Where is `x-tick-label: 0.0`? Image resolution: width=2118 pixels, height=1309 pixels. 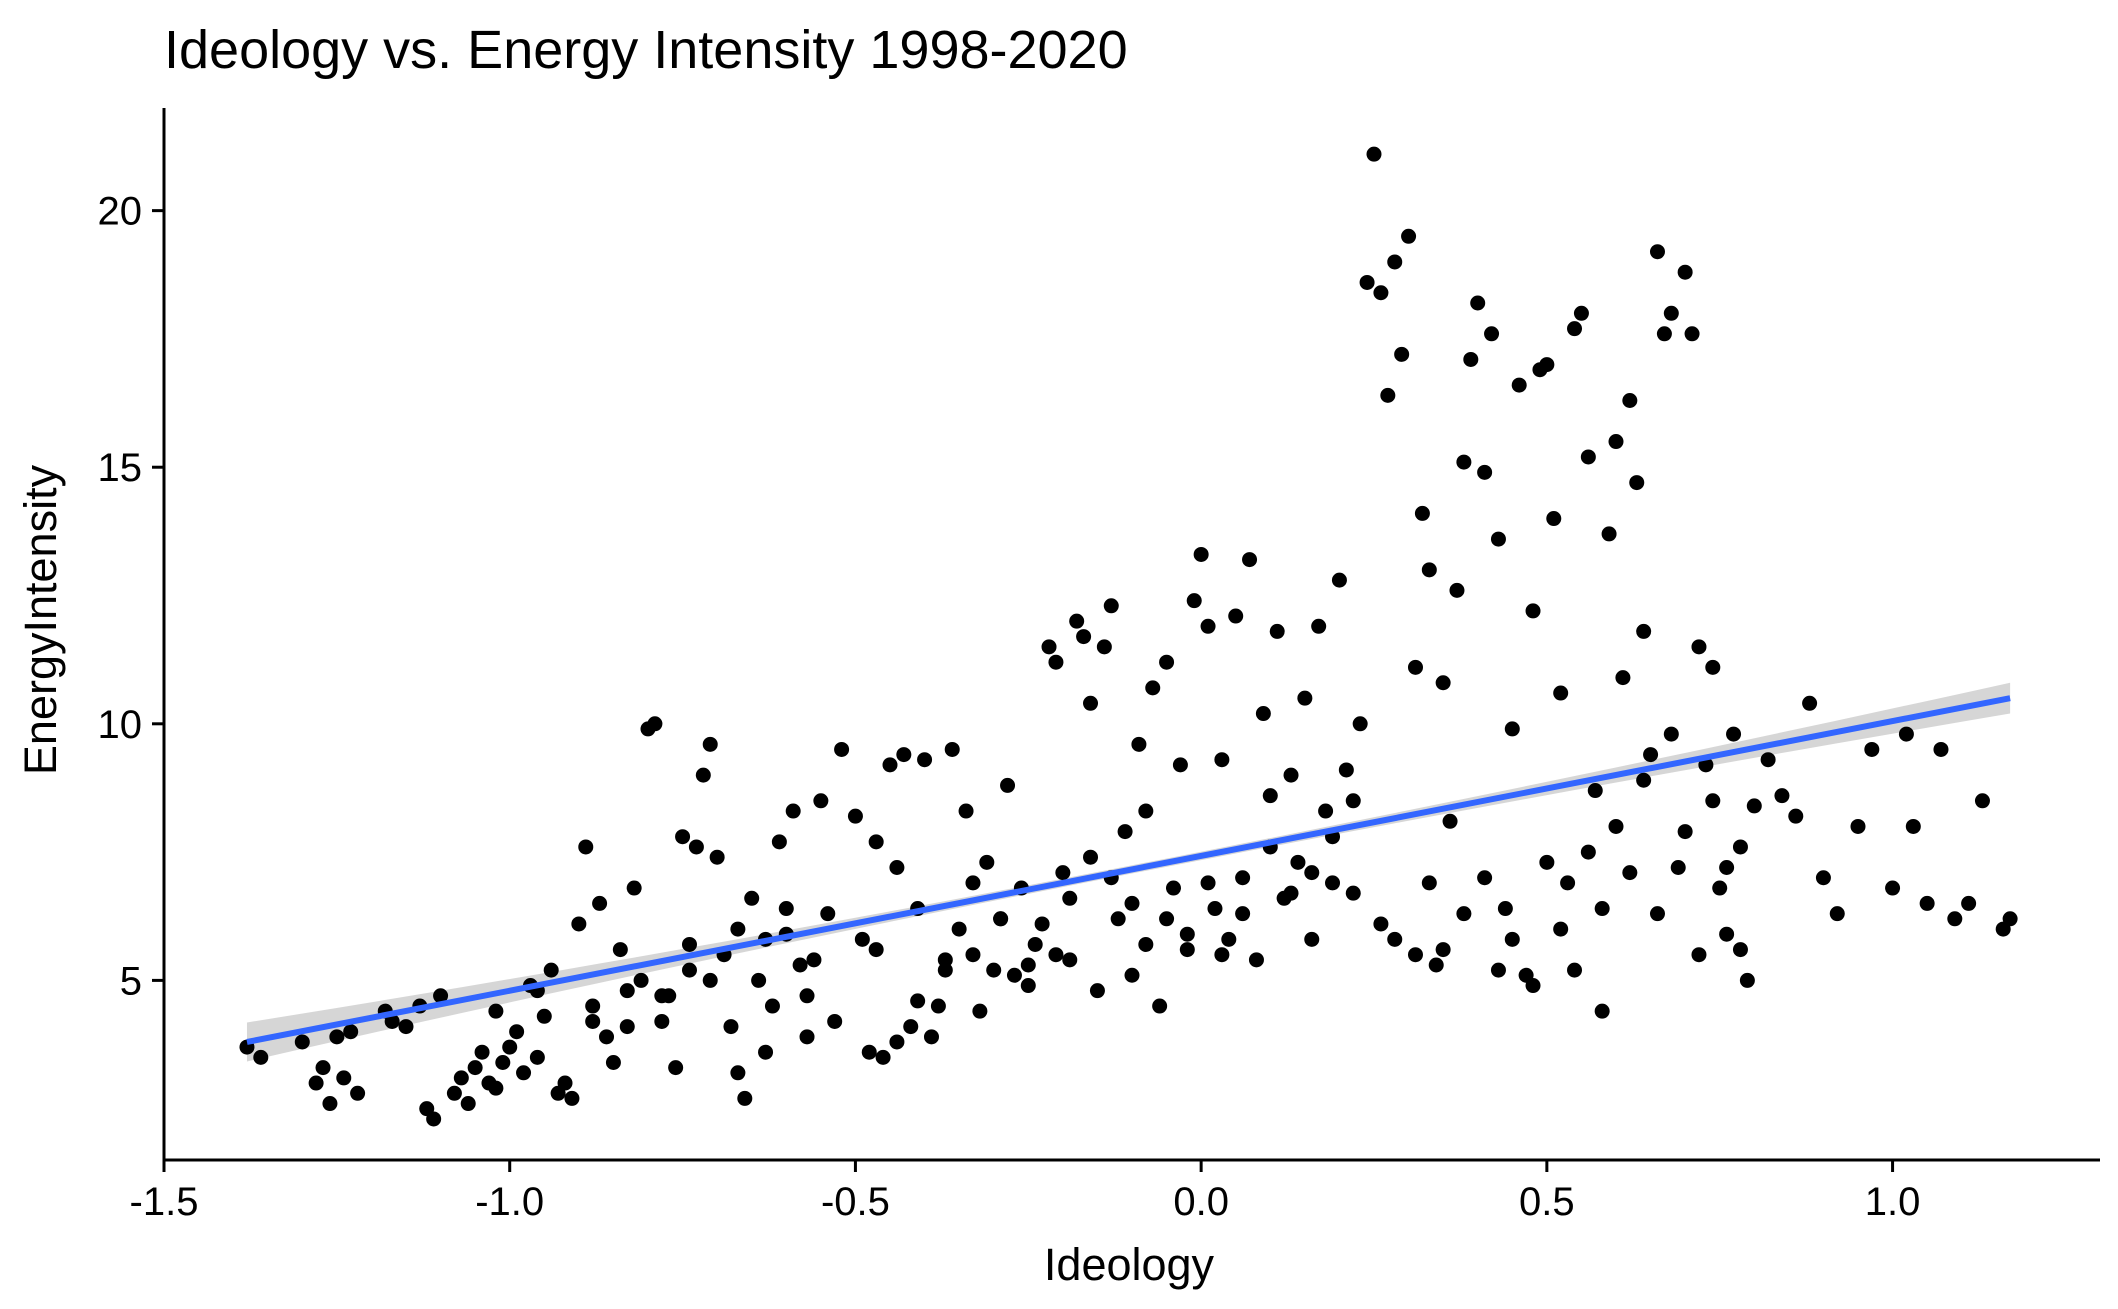
x-tick-label: 0.0 is located at coordinates (1201, 1202).